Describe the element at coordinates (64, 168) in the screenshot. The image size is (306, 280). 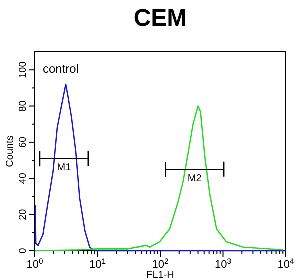
I see `series-label: M1` at that location.